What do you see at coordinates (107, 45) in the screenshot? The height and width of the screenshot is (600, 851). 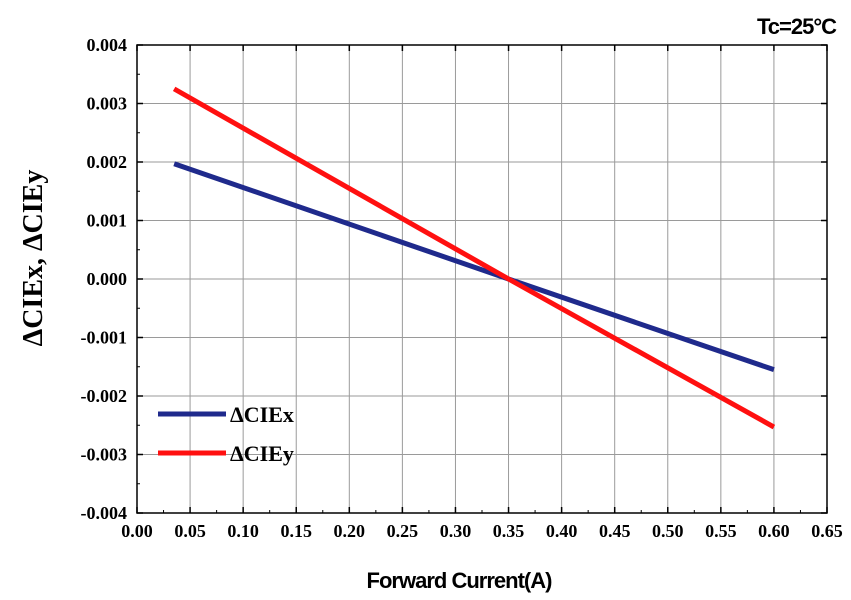 I see `y-tick-label: 0.004` at bounding box center [107, 45].